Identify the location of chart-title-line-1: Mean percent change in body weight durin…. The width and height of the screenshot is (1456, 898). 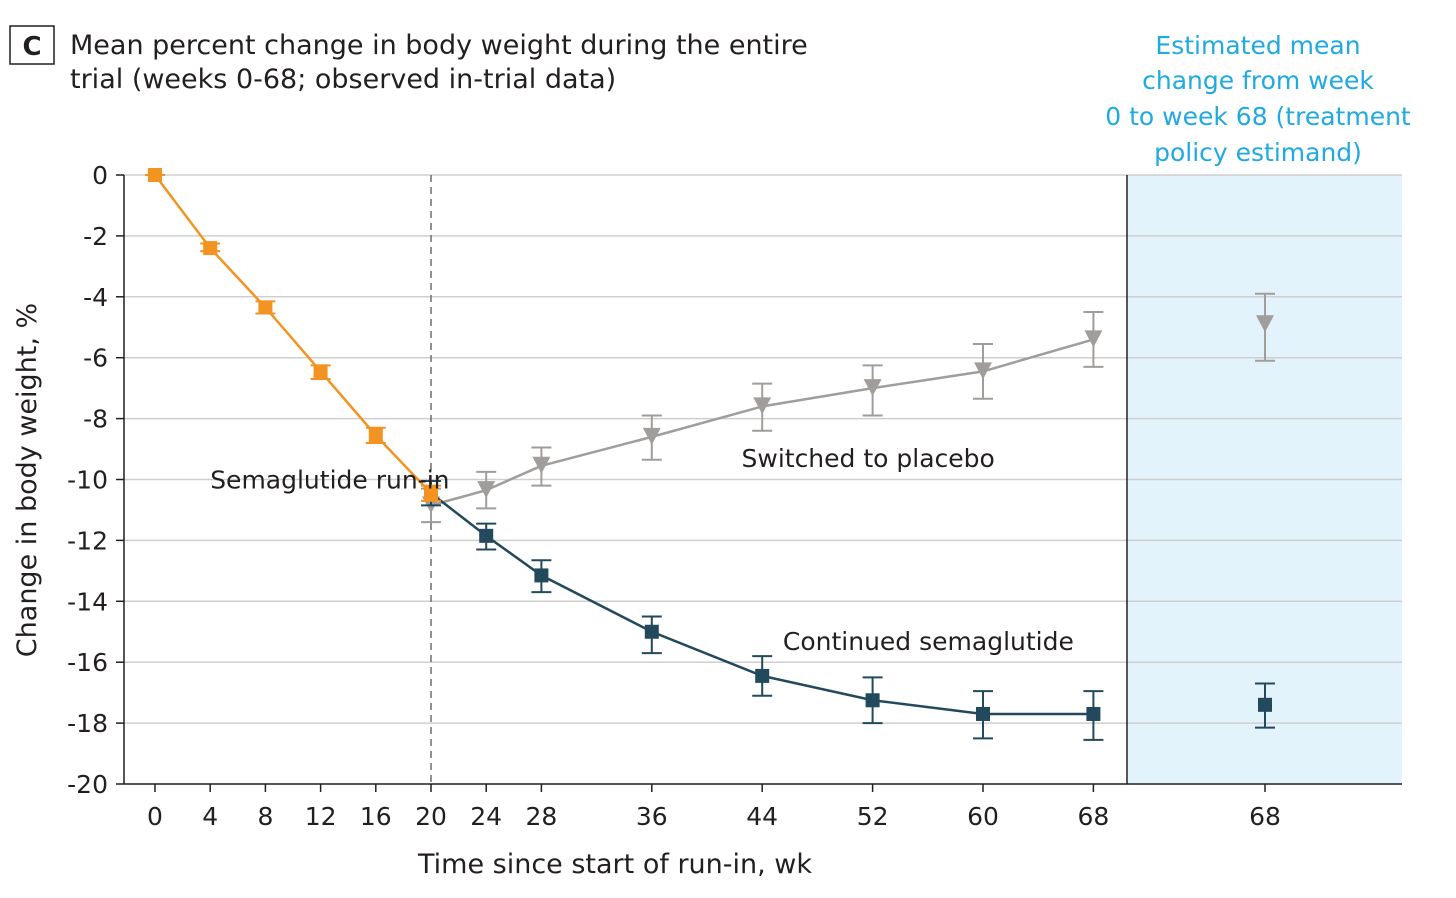
(439, 45).